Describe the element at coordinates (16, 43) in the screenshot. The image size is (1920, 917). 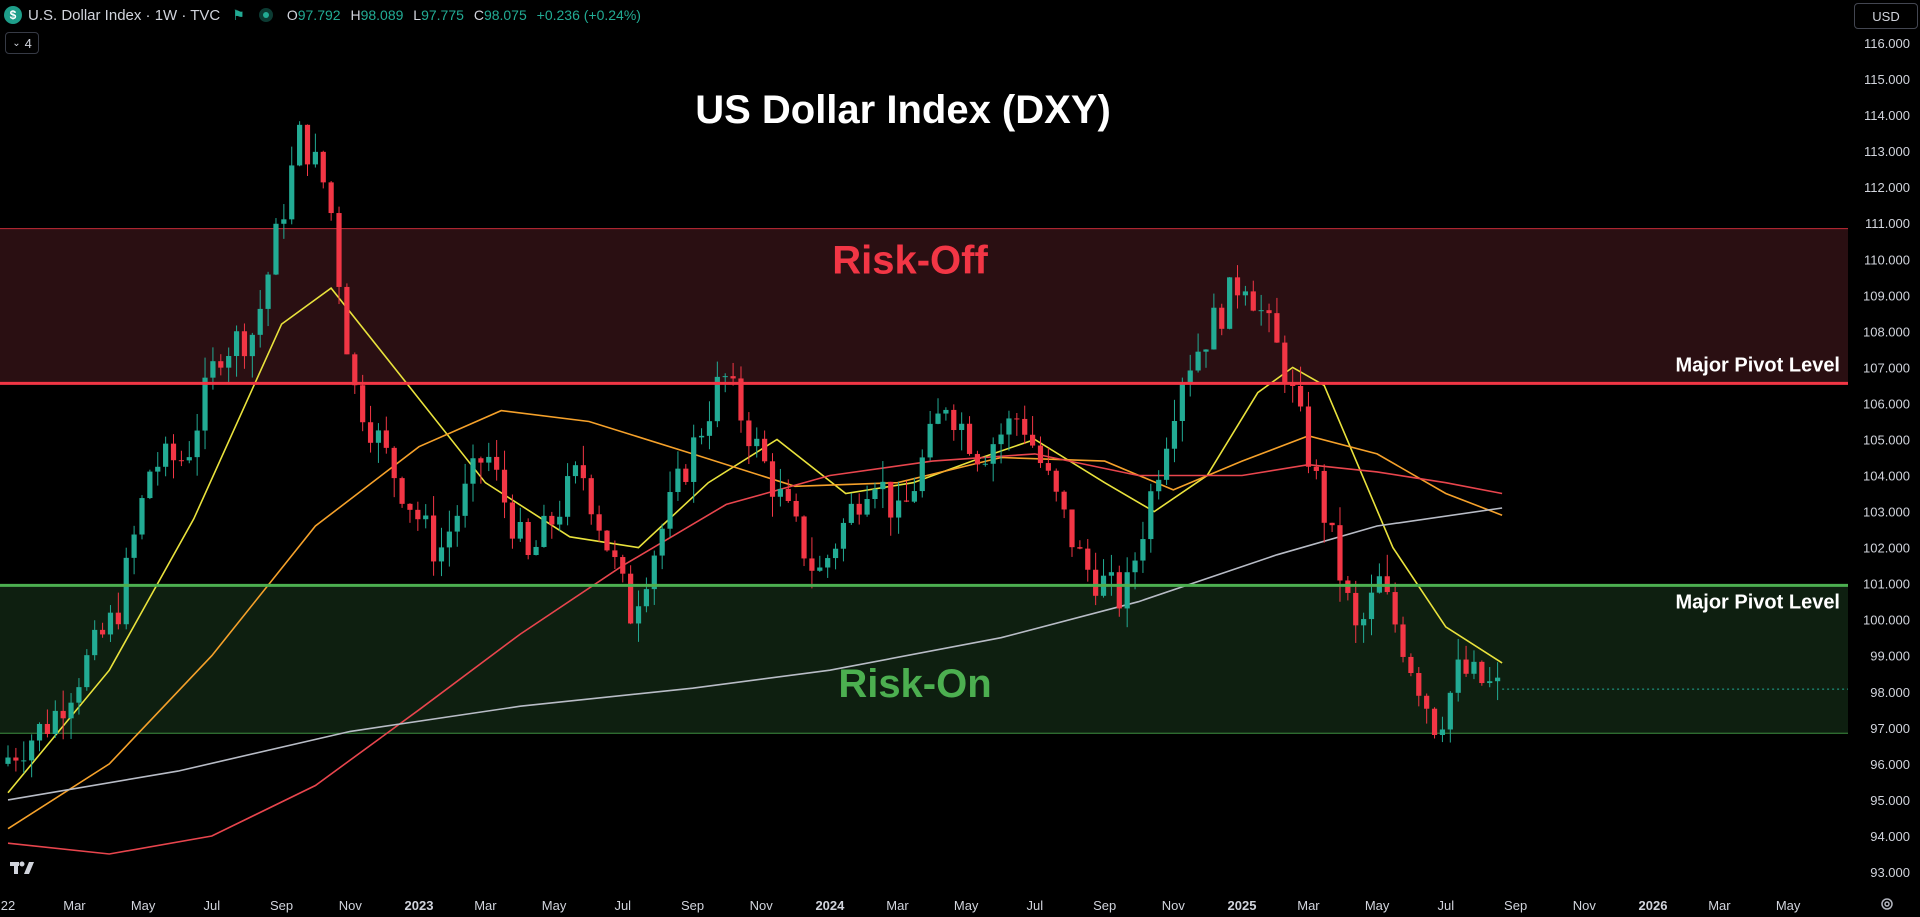
I see `chevron-down-icon: ⌄` at that location.